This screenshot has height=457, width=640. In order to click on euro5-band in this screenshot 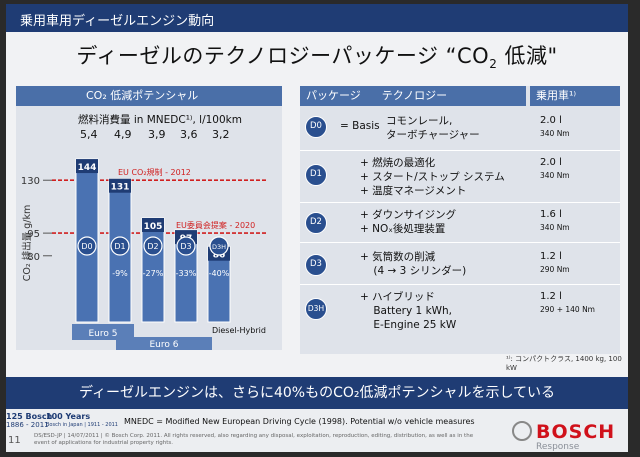, I will do `click(103, 332)`.